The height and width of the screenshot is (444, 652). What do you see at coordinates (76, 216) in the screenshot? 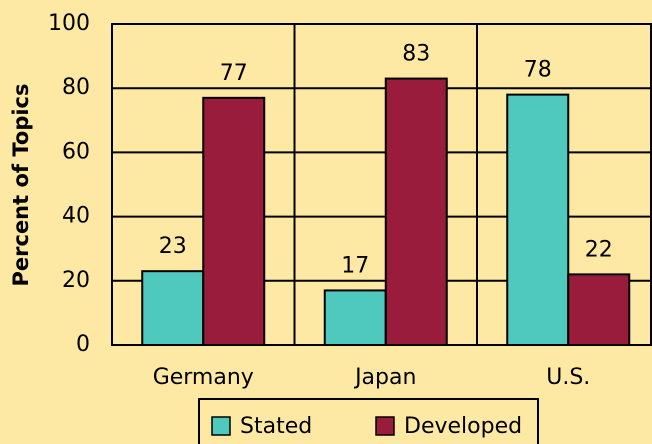
I see `y-tick-label: 40` at bounding box center [76, 216].